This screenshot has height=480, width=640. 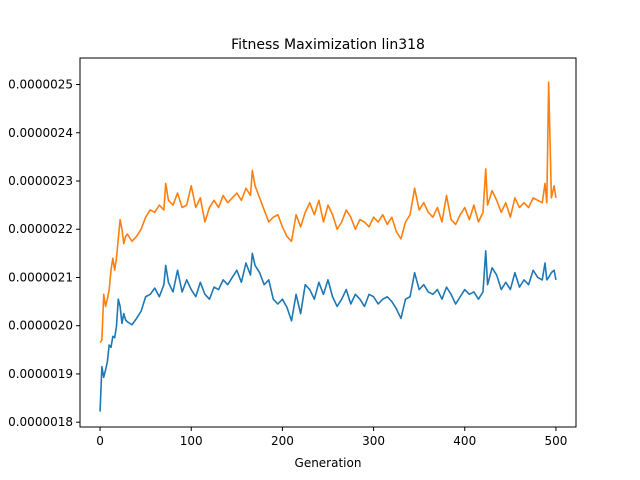 I want to click on x-tick-label: 100, so click(x=191, y=441).